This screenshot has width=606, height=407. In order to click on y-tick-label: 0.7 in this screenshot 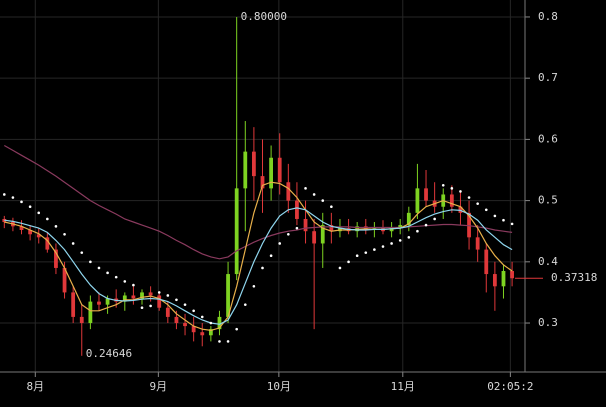, I will do `click(548, 77)`.